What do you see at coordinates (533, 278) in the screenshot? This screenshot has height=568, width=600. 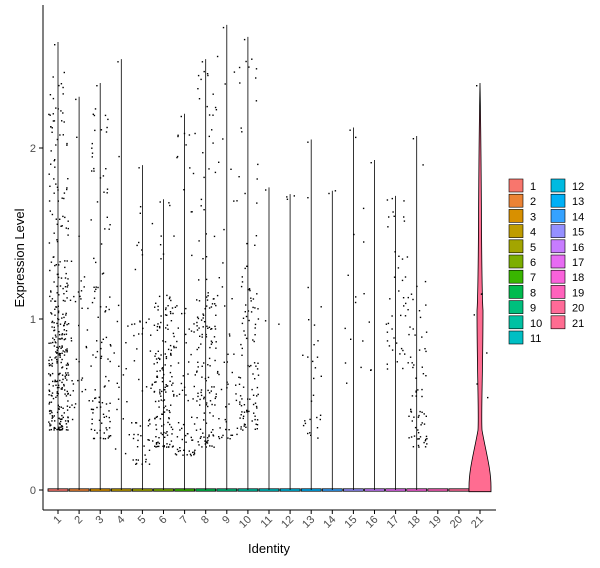 I see `legend-label: 7` at bounding box center [533, 278].